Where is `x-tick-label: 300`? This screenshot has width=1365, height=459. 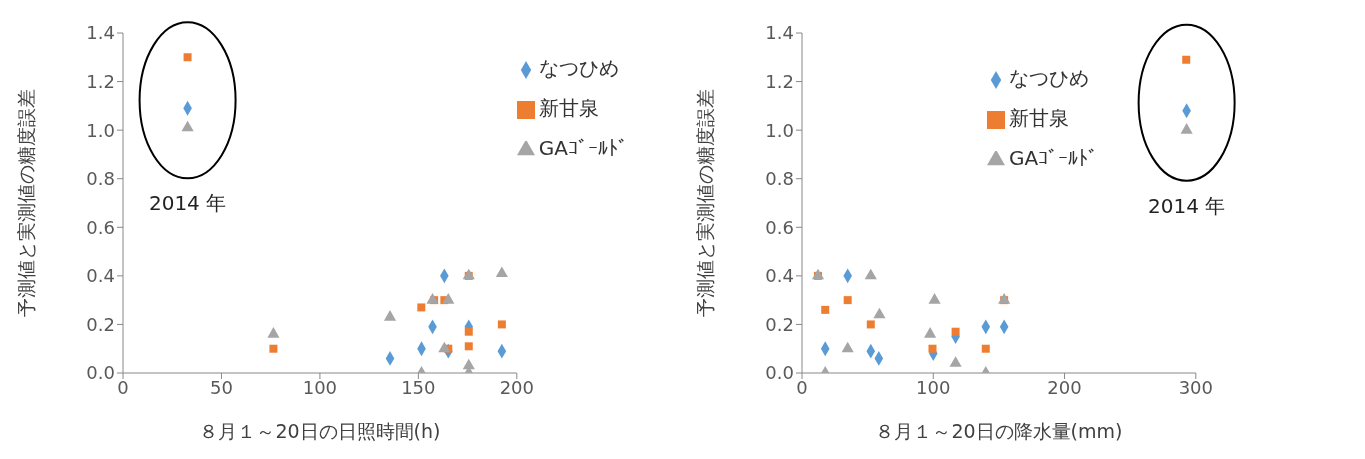
x-tick-label: 300 is located at coordinates (1195, 387).